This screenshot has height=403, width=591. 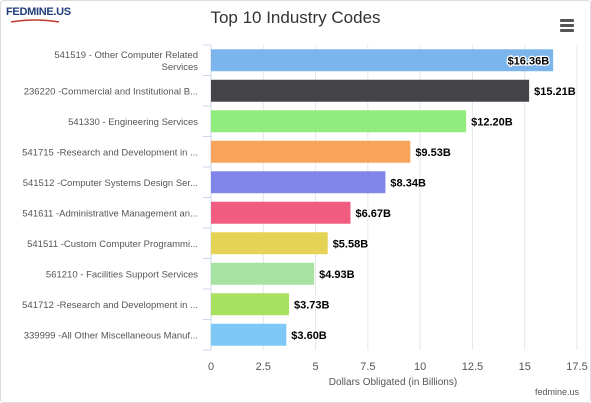 I want to click on x-tick-label: 15, so click(x=525, y=367).